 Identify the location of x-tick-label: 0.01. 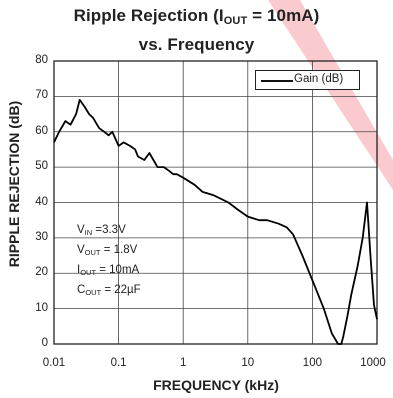
(54, 363).